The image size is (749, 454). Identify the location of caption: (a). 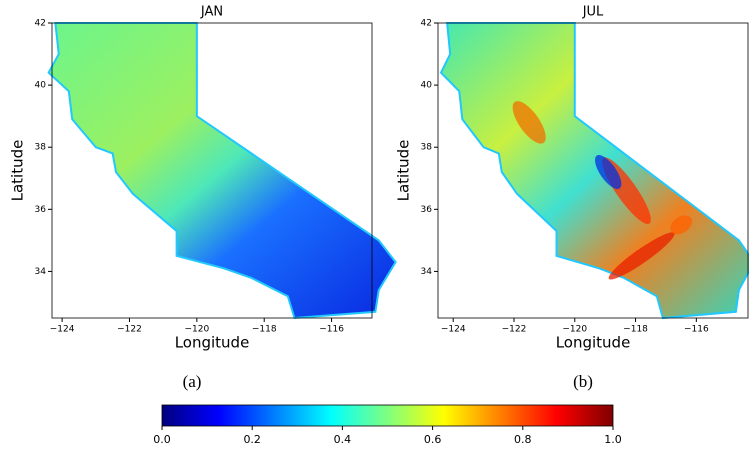
(192, 381).